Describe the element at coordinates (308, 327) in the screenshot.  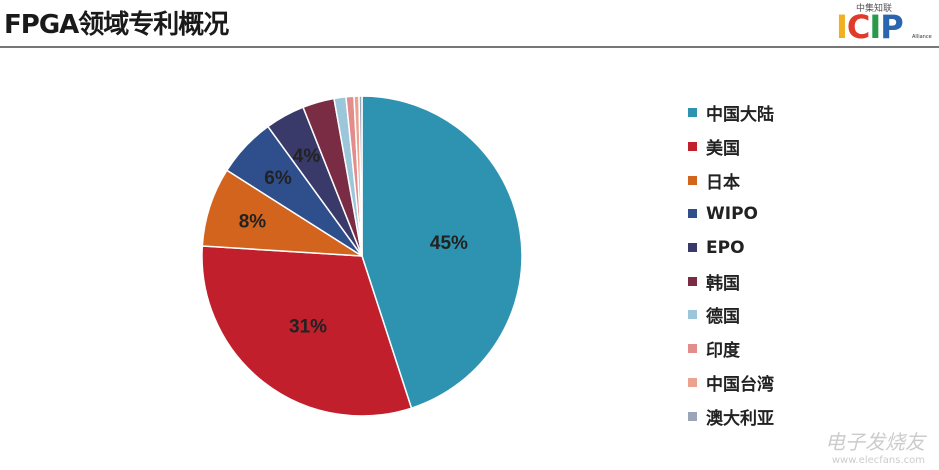
I see `data-label: 31%` at that location.